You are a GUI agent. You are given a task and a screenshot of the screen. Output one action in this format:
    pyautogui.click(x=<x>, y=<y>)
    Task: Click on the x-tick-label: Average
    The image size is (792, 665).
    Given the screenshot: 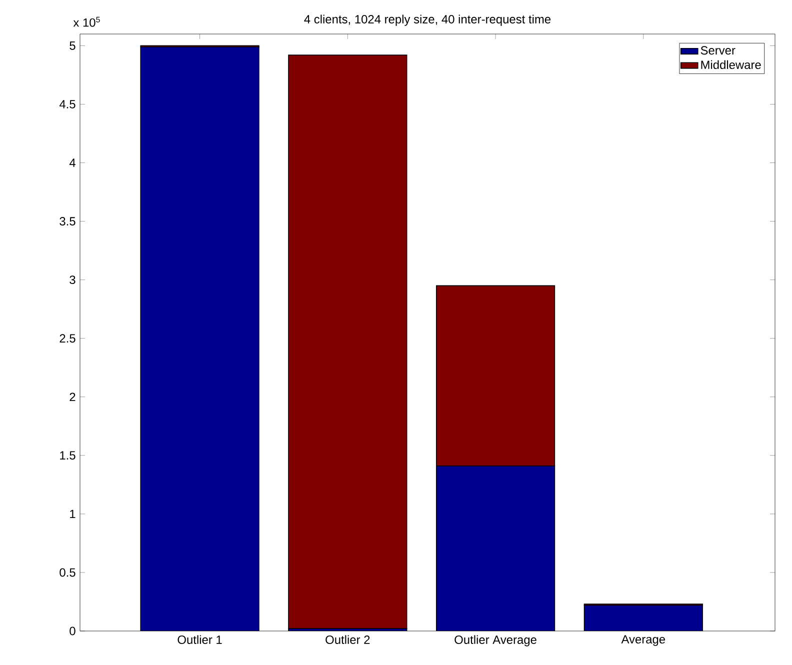 What is the action you would take?
    pyautogui.click(x=643, y=640)
    